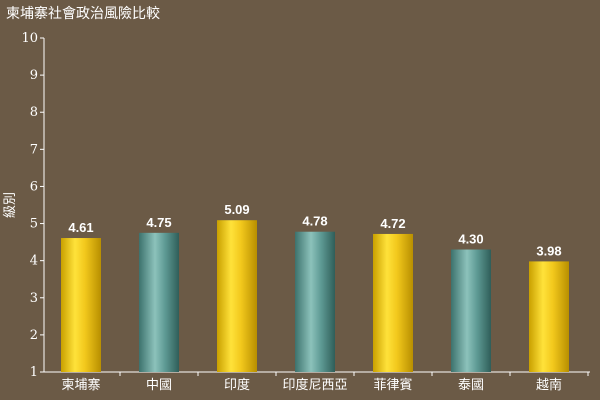 The width and height of the screenshot is (600, 400). I want to click on value-label: 4.75, so click(158, 222).